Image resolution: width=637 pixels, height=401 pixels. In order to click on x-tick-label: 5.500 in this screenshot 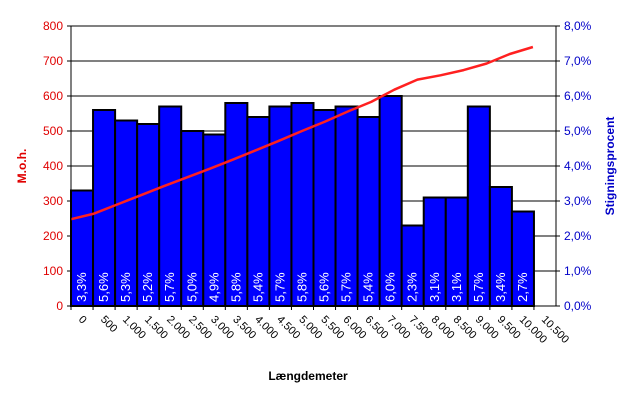, I will do `click(332, 328)`.